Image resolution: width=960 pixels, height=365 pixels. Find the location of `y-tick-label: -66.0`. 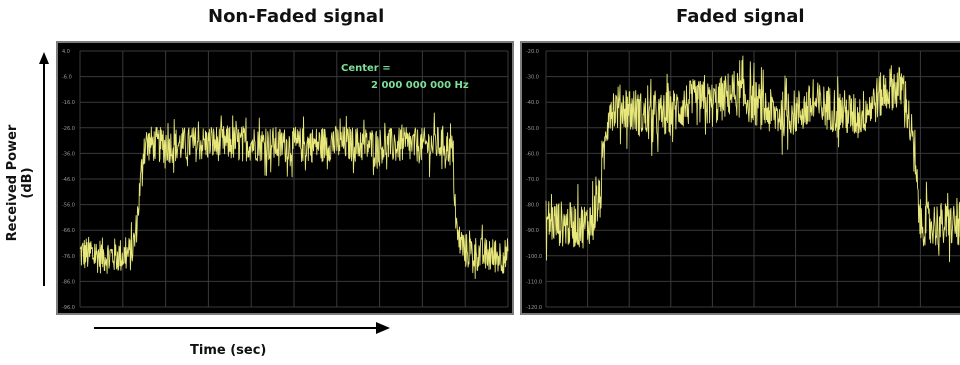

y-tick-label: -66.0 is located at coordinates (68, 231).